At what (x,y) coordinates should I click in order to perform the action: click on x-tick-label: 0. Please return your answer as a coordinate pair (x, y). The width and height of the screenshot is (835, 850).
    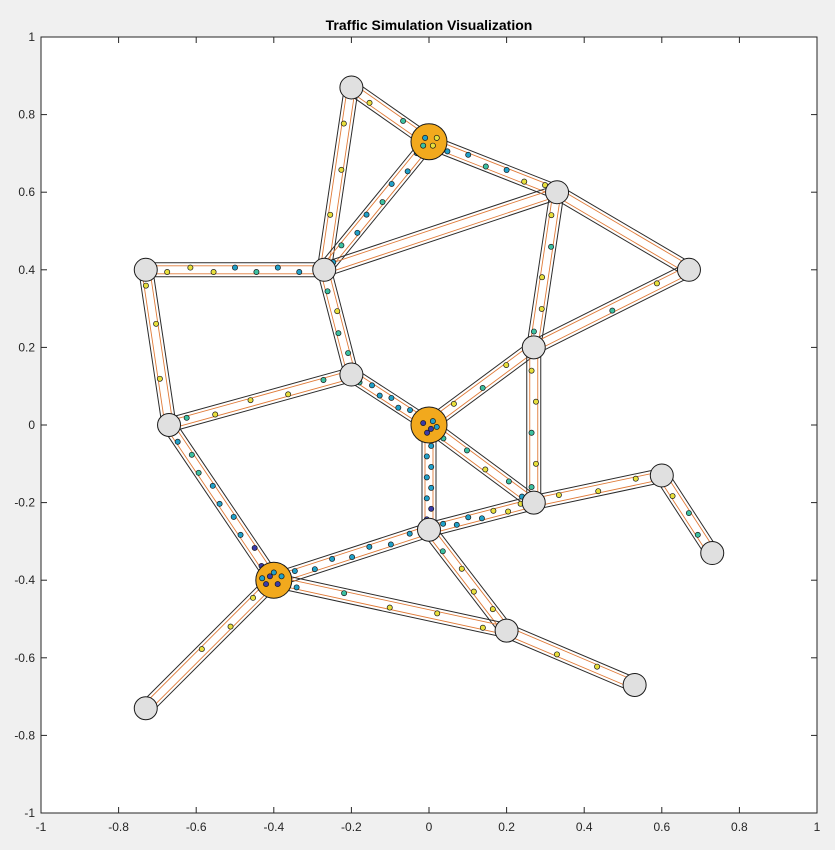
    Looking at the image, I should click on (429, 827).